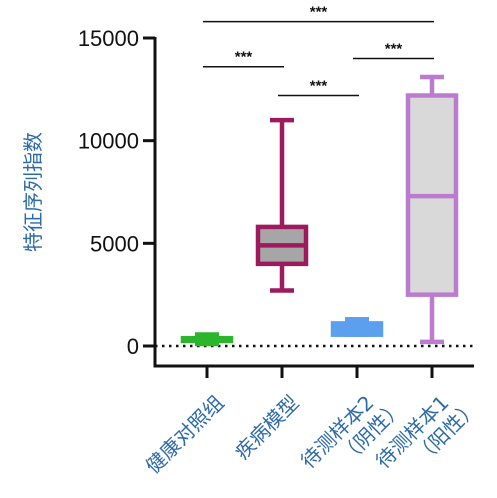 The width and height of the screenshot is (497, 498). What do you see at coordinates (33, 192) in the screenshot?
I see `y-axis-title: 特征序列指数` at bounding box center [33, 192].